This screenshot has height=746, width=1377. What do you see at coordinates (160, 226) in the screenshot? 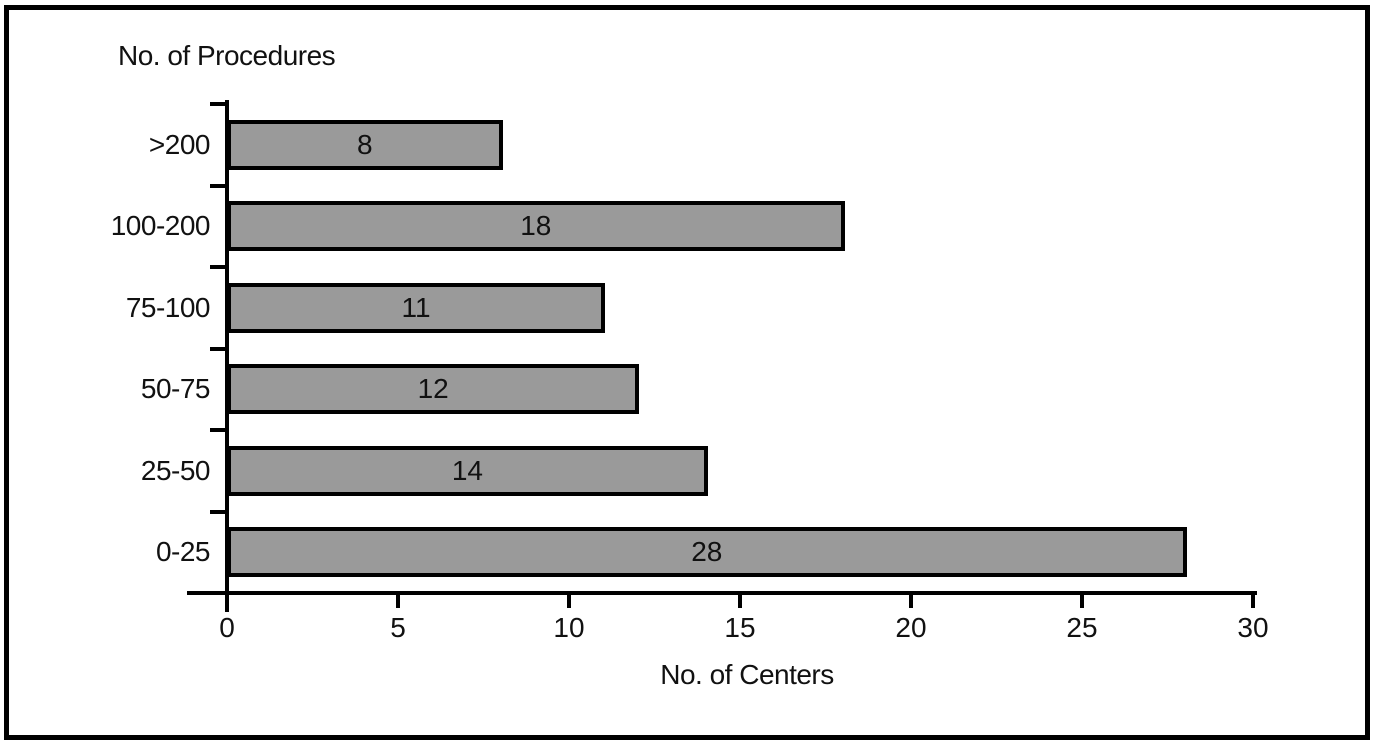
I see `category-label: 100-200` at bounding box center [160, 226].